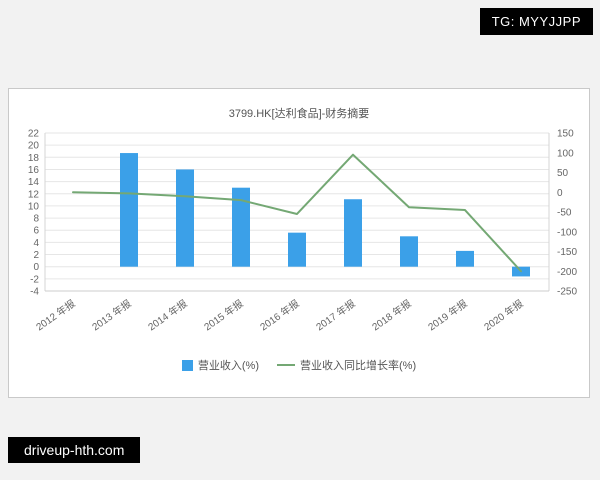 The image size is (600, 480). What do you see at coordinates (34, 170) in the screenshot?
I see `svg-text: 16` at bounding box center [34, 170].